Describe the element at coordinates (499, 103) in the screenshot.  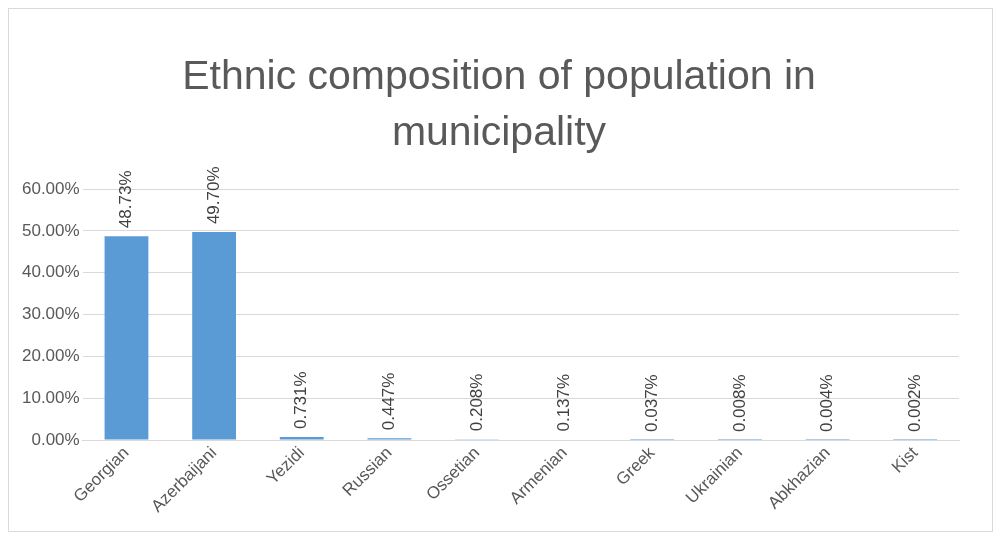
I see `chart-title: Ethnic composition of population in municipality` at that location.